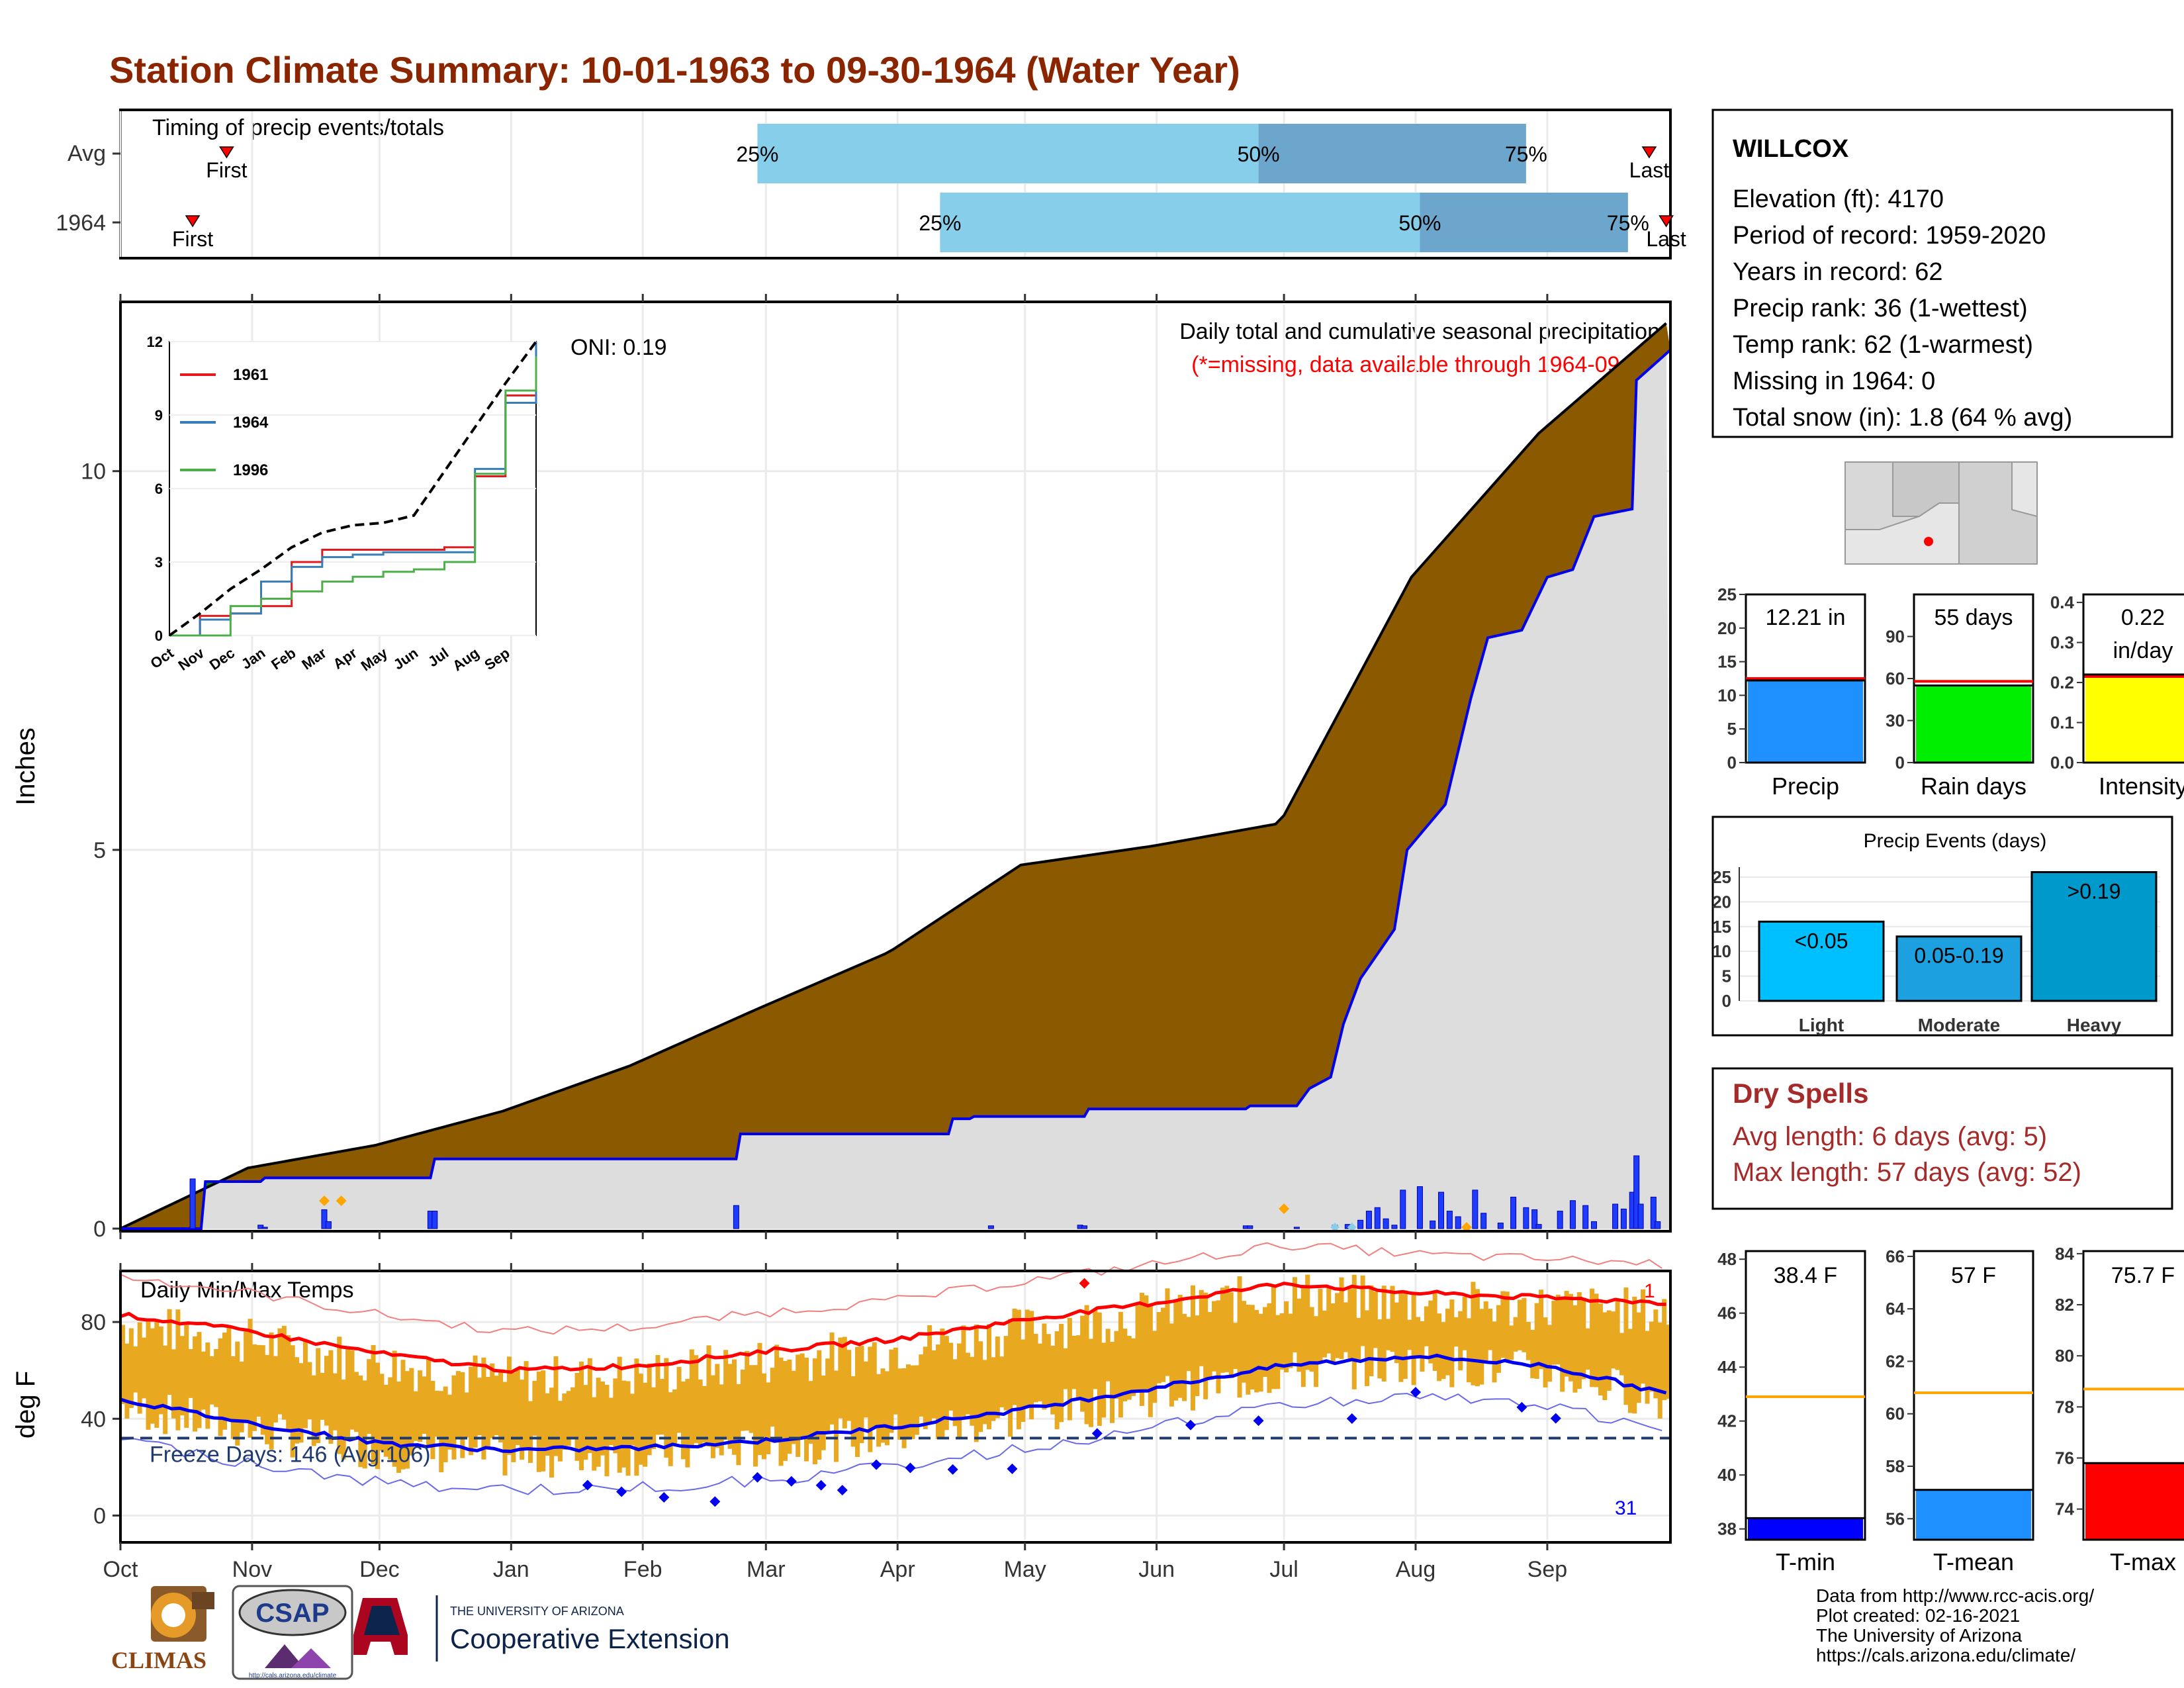 Image resolution: width=2184 pixels, height=1688 pixels. I want to click on precip-ytick-label: 10, so click(93, 472).